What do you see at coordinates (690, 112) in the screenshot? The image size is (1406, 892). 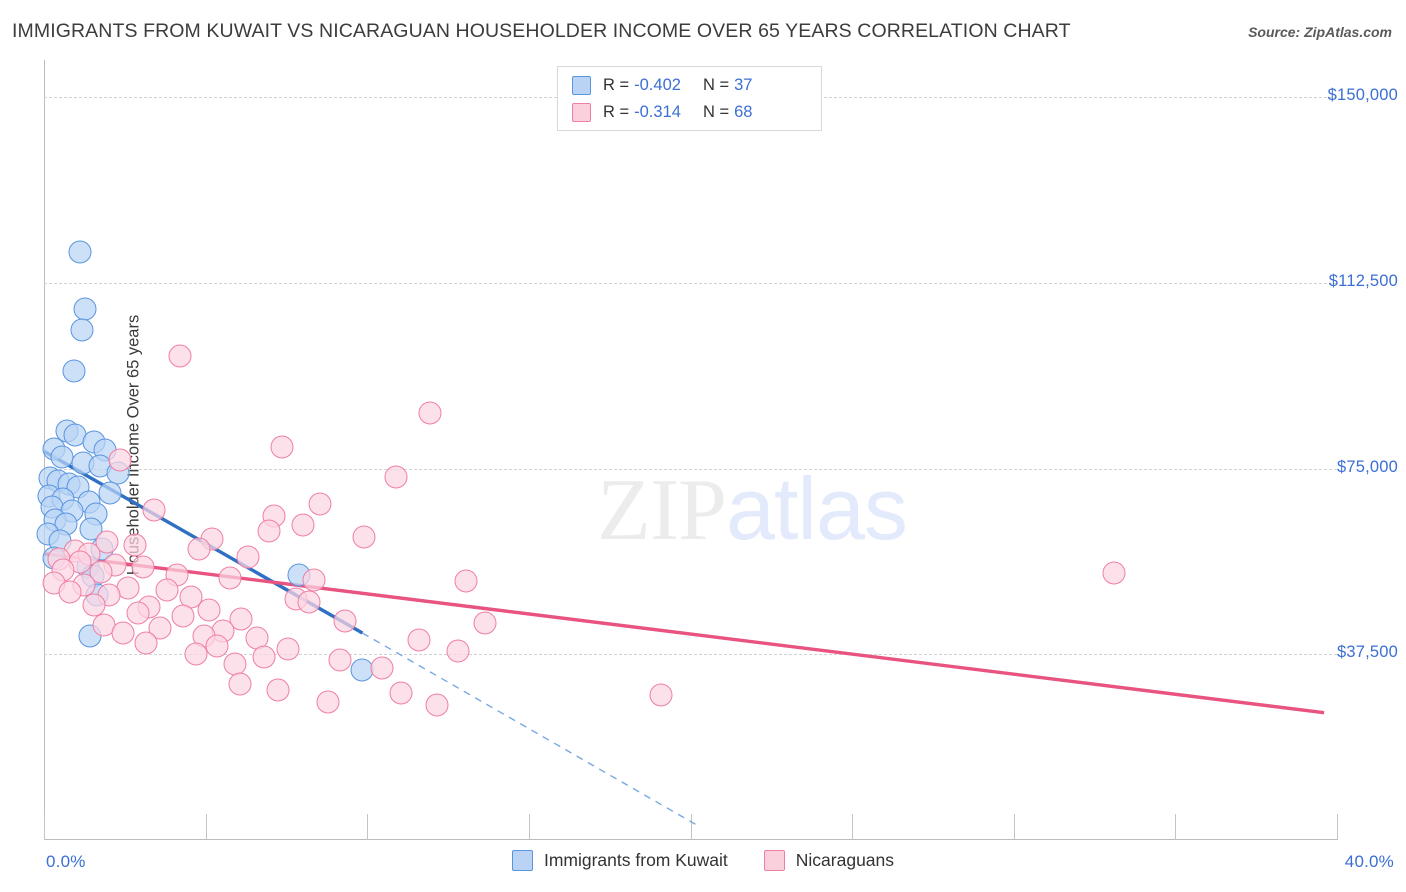 I see `stats-row-nicaraguans: R = -0.314 N = 68` at bounding box center [690, 112].